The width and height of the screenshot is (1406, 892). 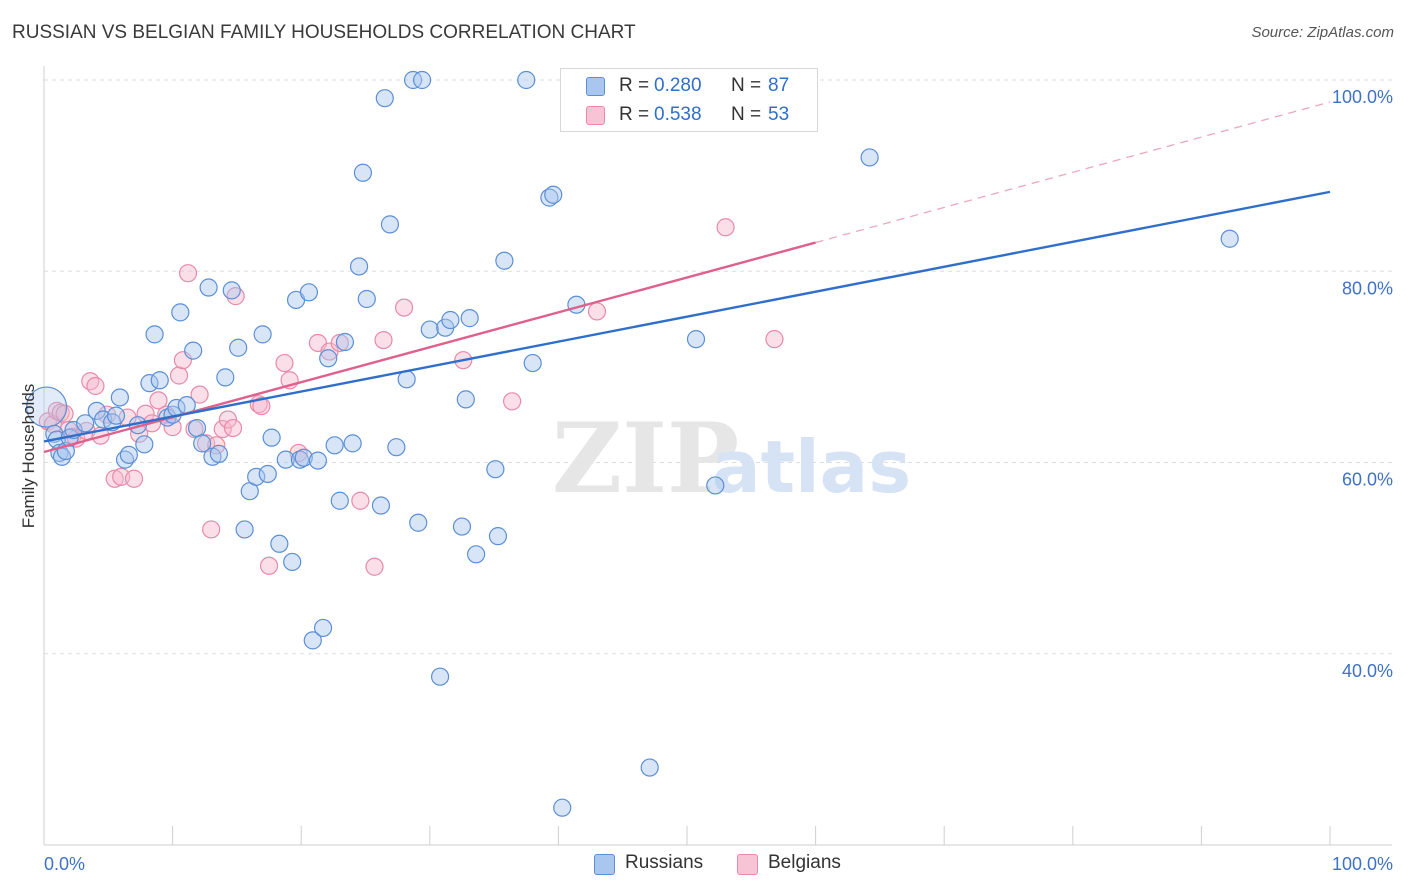 What do you see at coordinates (634, 85) in the screenshot?
I see `russians-r-label: R =` at bounding box center [634, 85].